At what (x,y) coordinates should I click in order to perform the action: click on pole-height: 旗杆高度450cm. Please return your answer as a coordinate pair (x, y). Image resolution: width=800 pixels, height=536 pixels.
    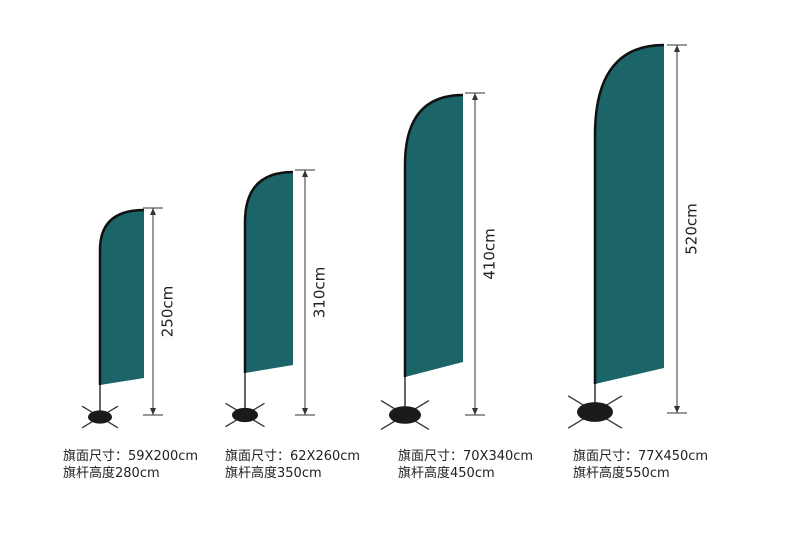
    Looking at the image, I should click on (446, 473).